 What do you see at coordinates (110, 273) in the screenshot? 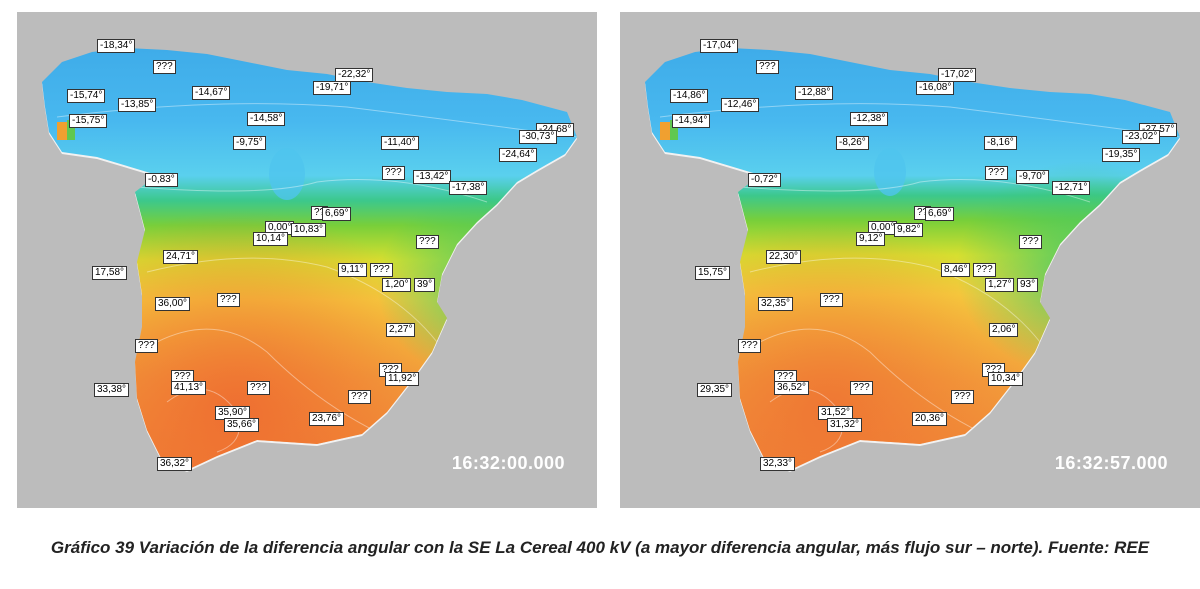
I see `angle-label: 17,58°` at bounding box center [110, 273].